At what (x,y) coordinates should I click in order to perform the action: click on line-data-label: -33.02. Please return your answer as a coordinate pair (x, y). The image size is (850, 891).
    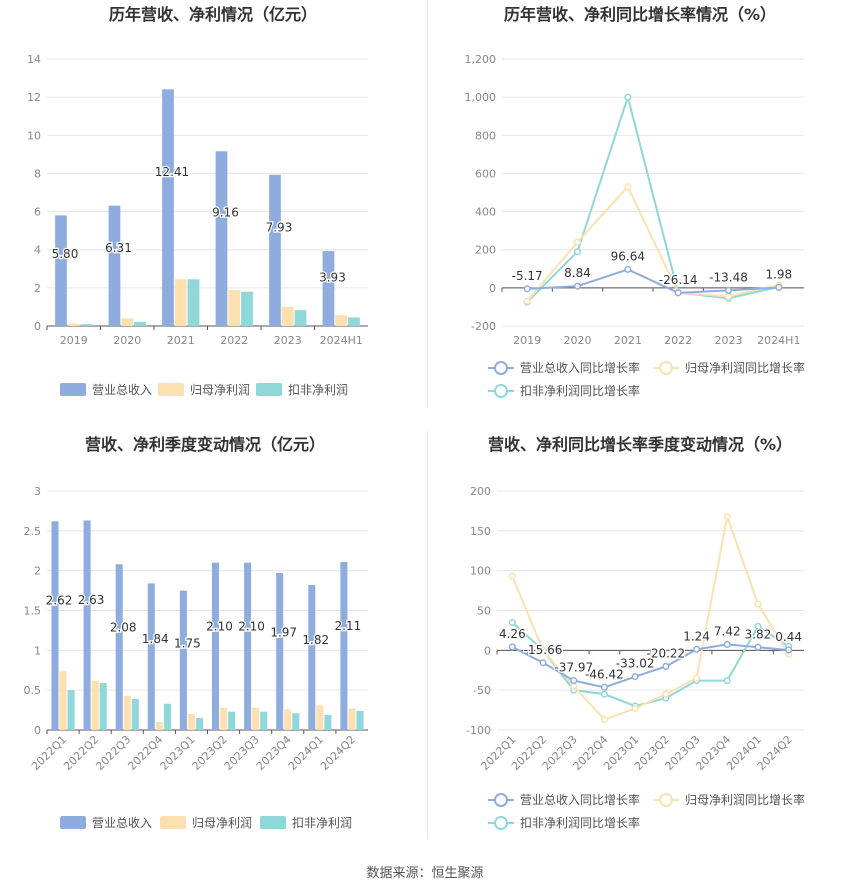
    Looking at the image, I should click on (635, 664).